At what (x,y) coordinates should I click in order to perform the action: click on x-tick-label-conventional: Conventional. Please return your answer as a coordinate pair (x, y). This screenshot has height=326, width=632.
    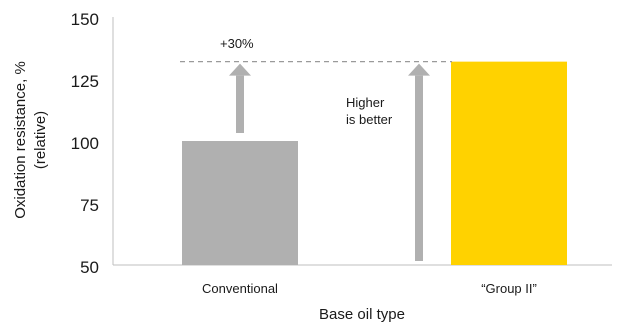
    Looking at the image, I should click on (240, 288).